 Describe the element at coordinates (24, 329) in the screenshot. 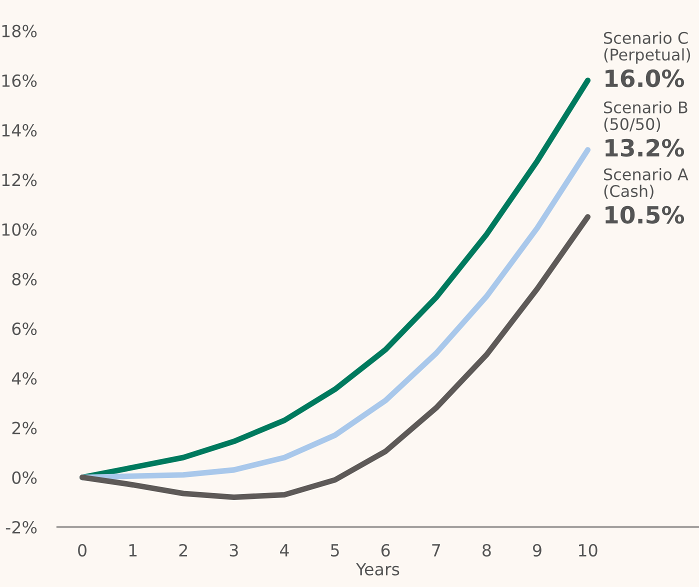

I see `y-tick-label: 6%` at that location.